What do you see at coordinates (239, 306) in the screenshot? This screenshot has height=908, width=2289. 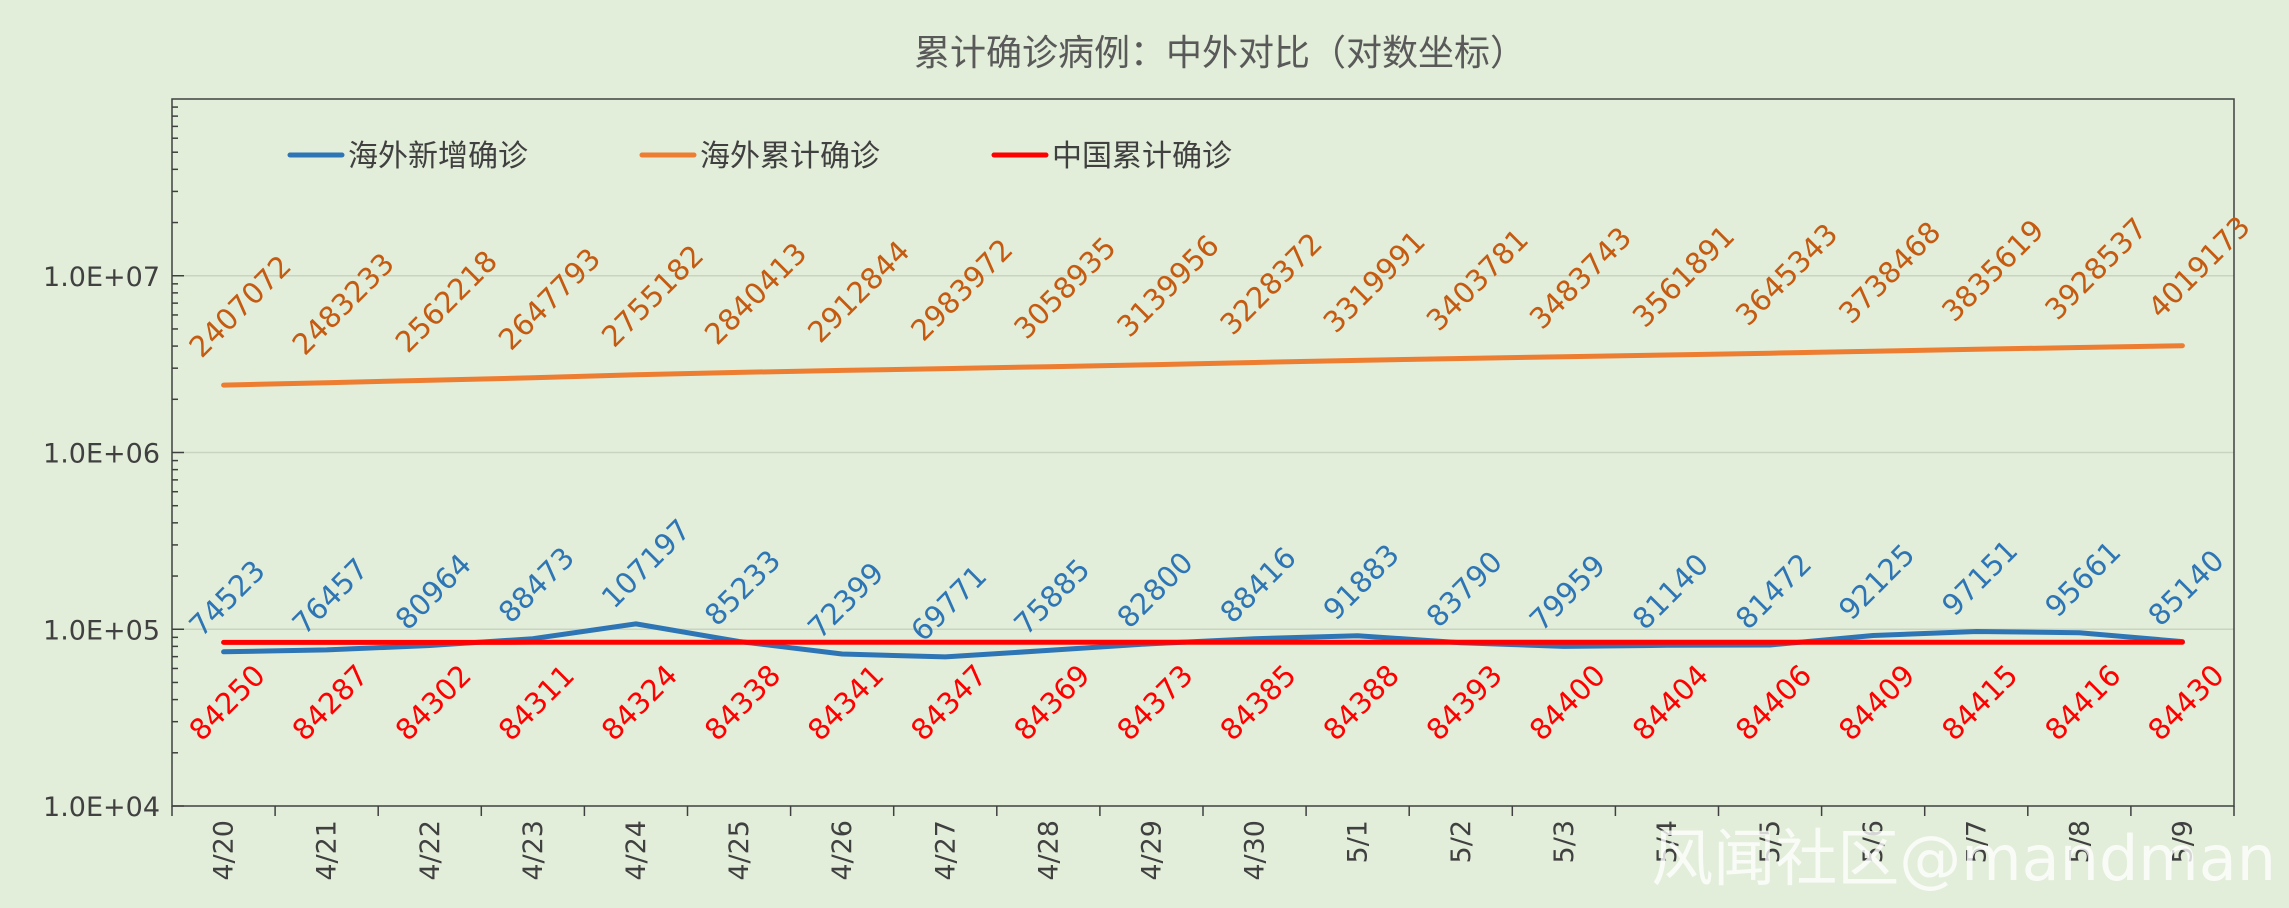 I see `data-label: 2407072` at bounding box center [239, 306].